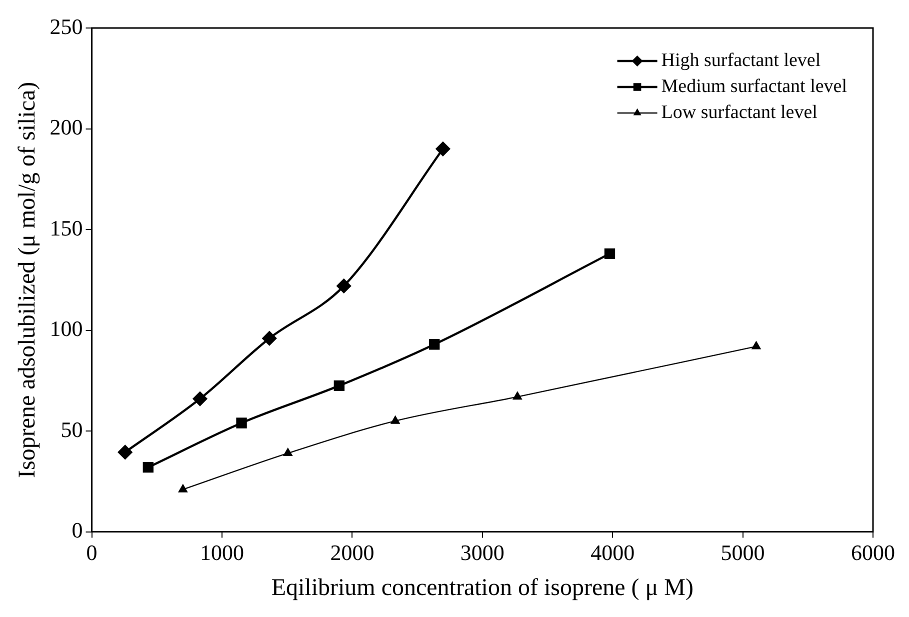 The width and height of the screenshot is (909, 617). I want to click on x-tick-label: 2000, so click(352, 552).